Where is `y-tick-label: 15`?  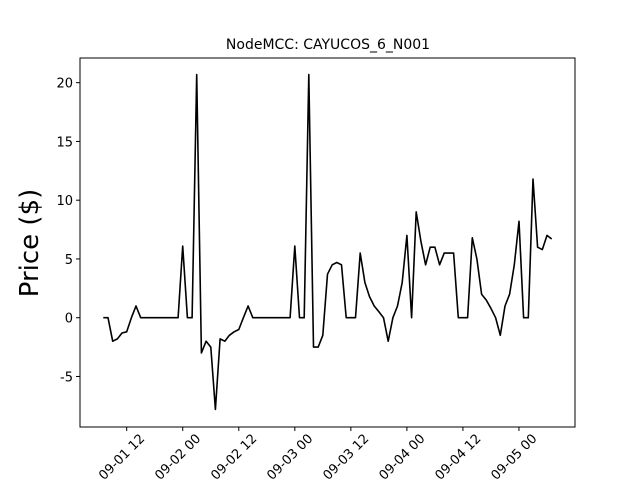 y-tick-label: 15 is located at coordinates (64, 142).